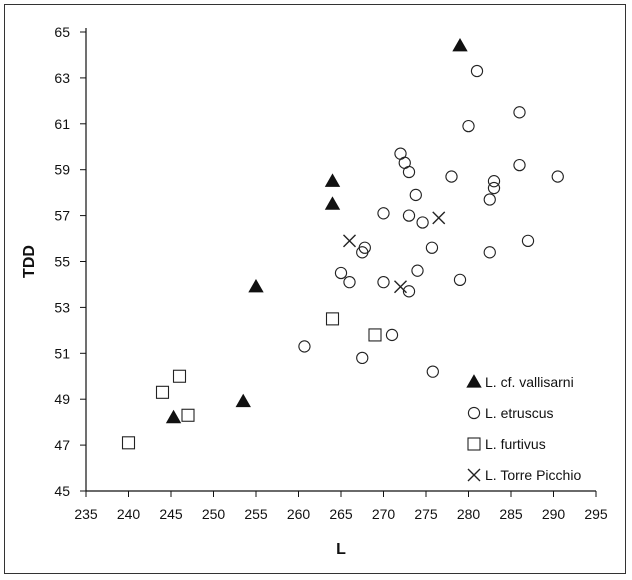 The height and width of the screenshot is (580, 632). I want to click on x-tick-label: 245, so click(171, 514).